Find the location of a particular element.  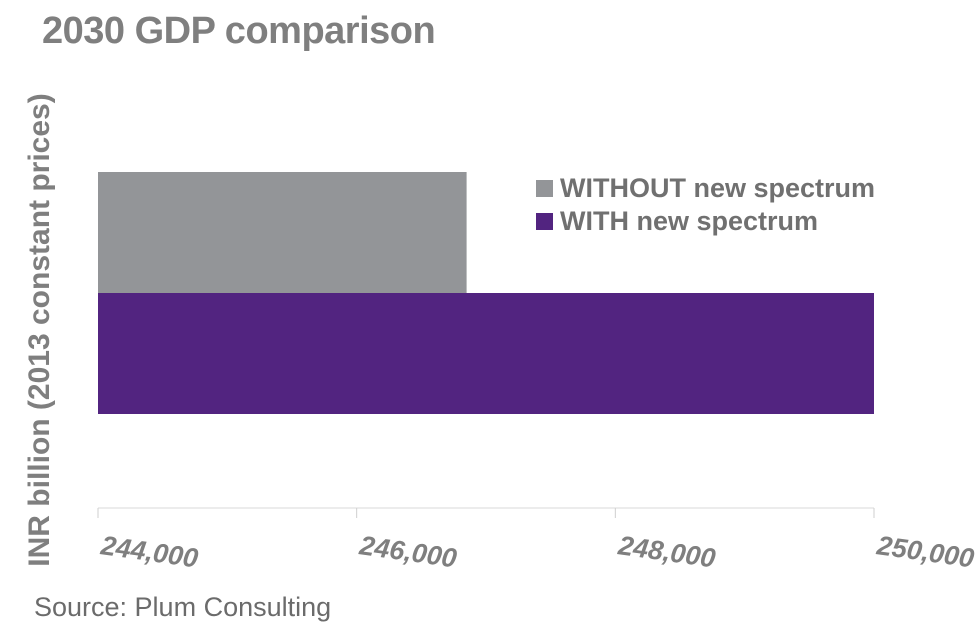

legend-label-with: WITH new spectrum is located at coordinates (689, 221).